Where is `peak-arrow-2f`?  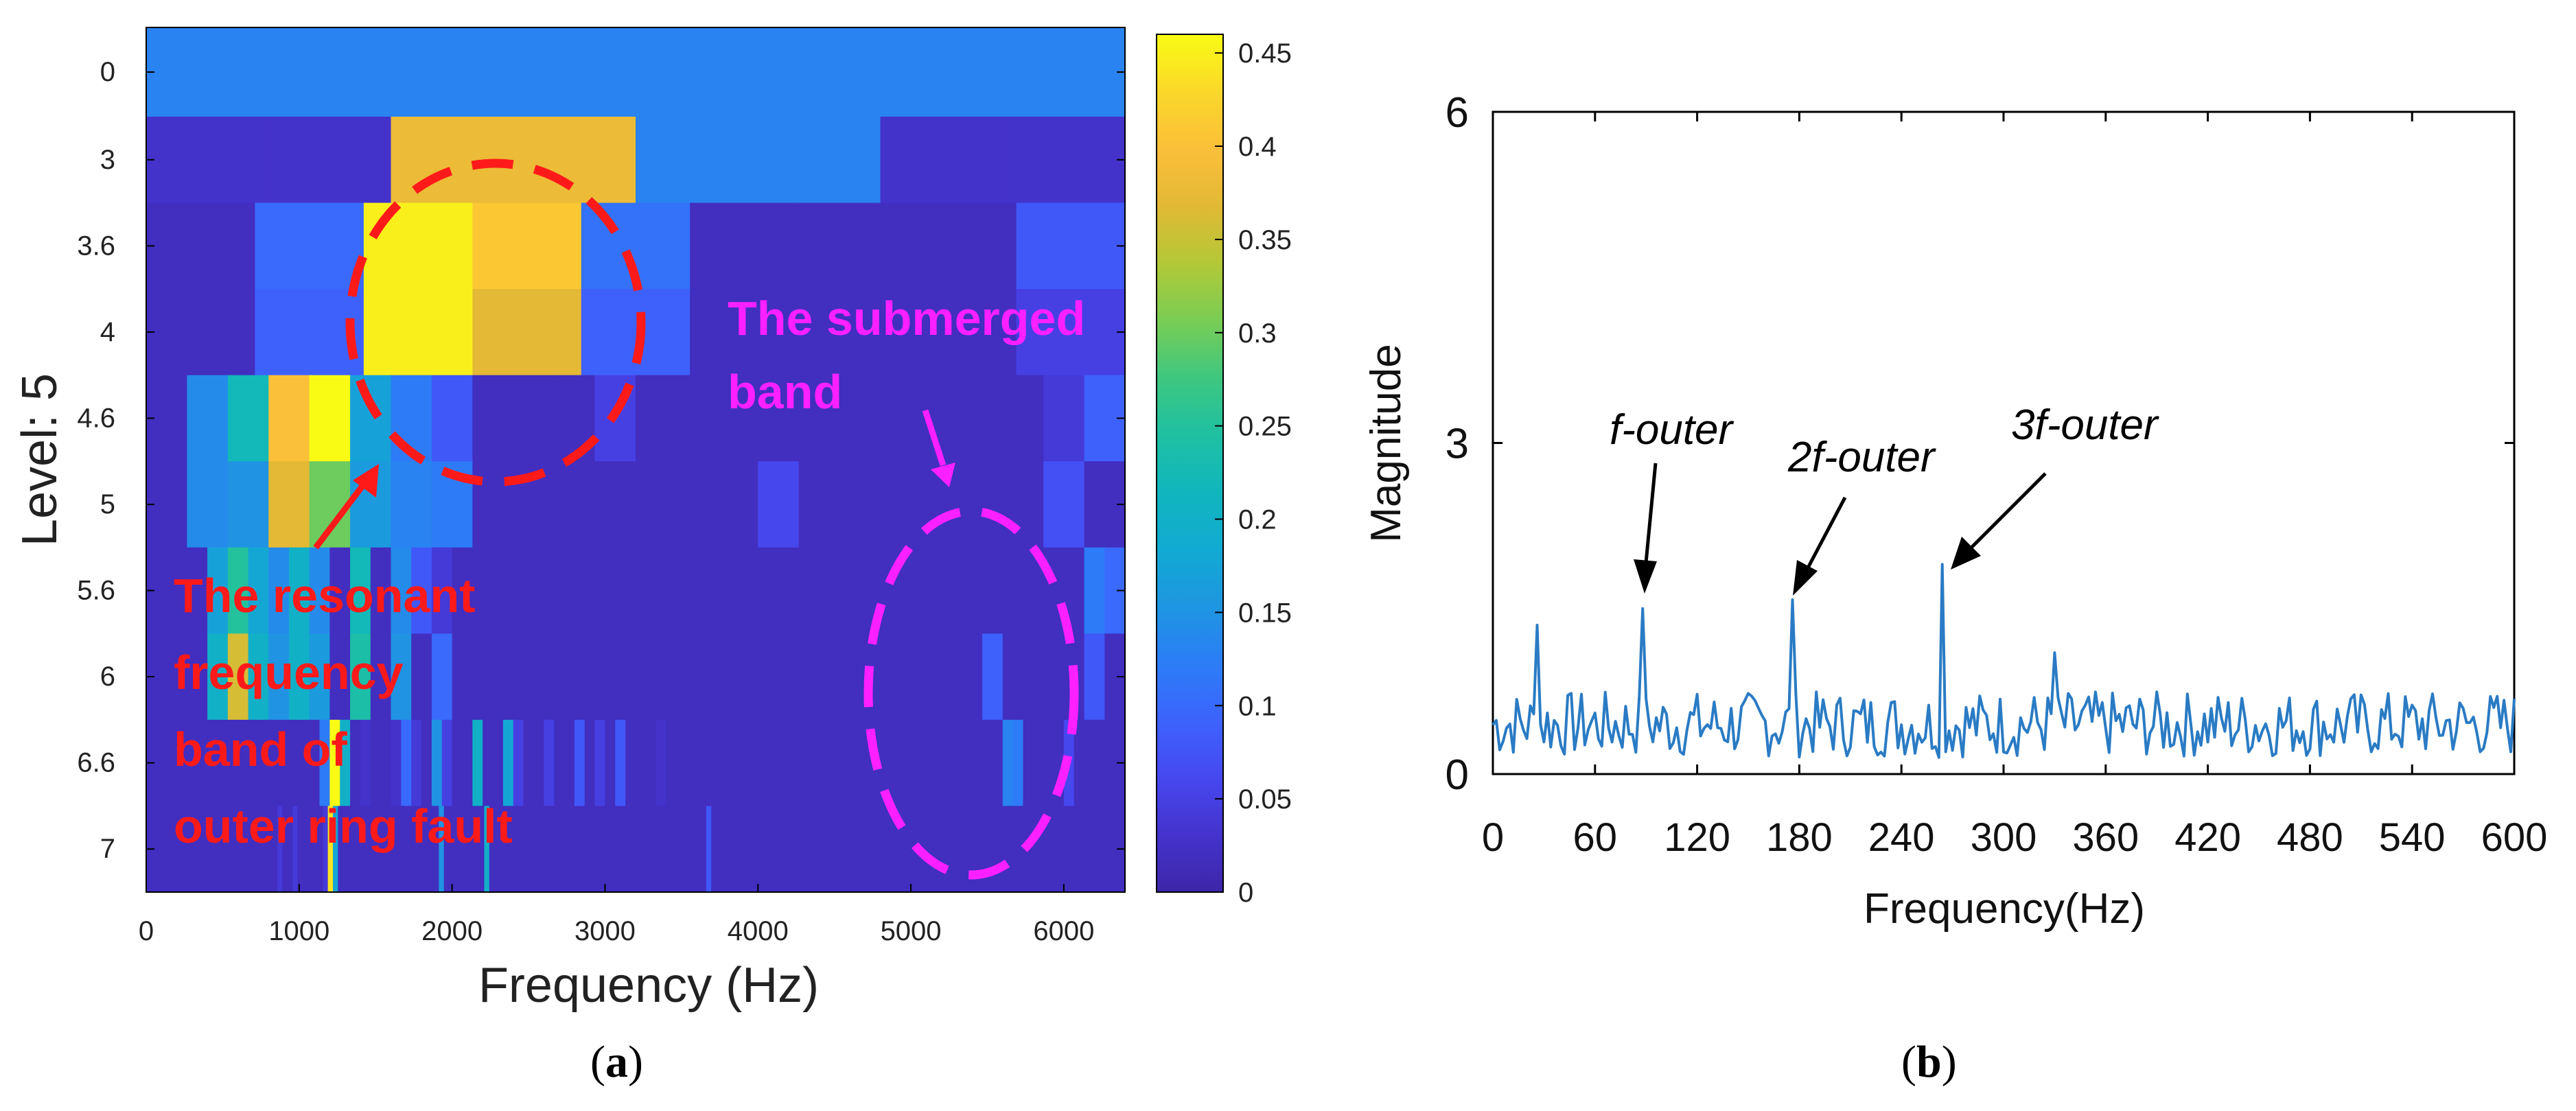
peak-arrow-2f is located at coordinates (1825, 535).